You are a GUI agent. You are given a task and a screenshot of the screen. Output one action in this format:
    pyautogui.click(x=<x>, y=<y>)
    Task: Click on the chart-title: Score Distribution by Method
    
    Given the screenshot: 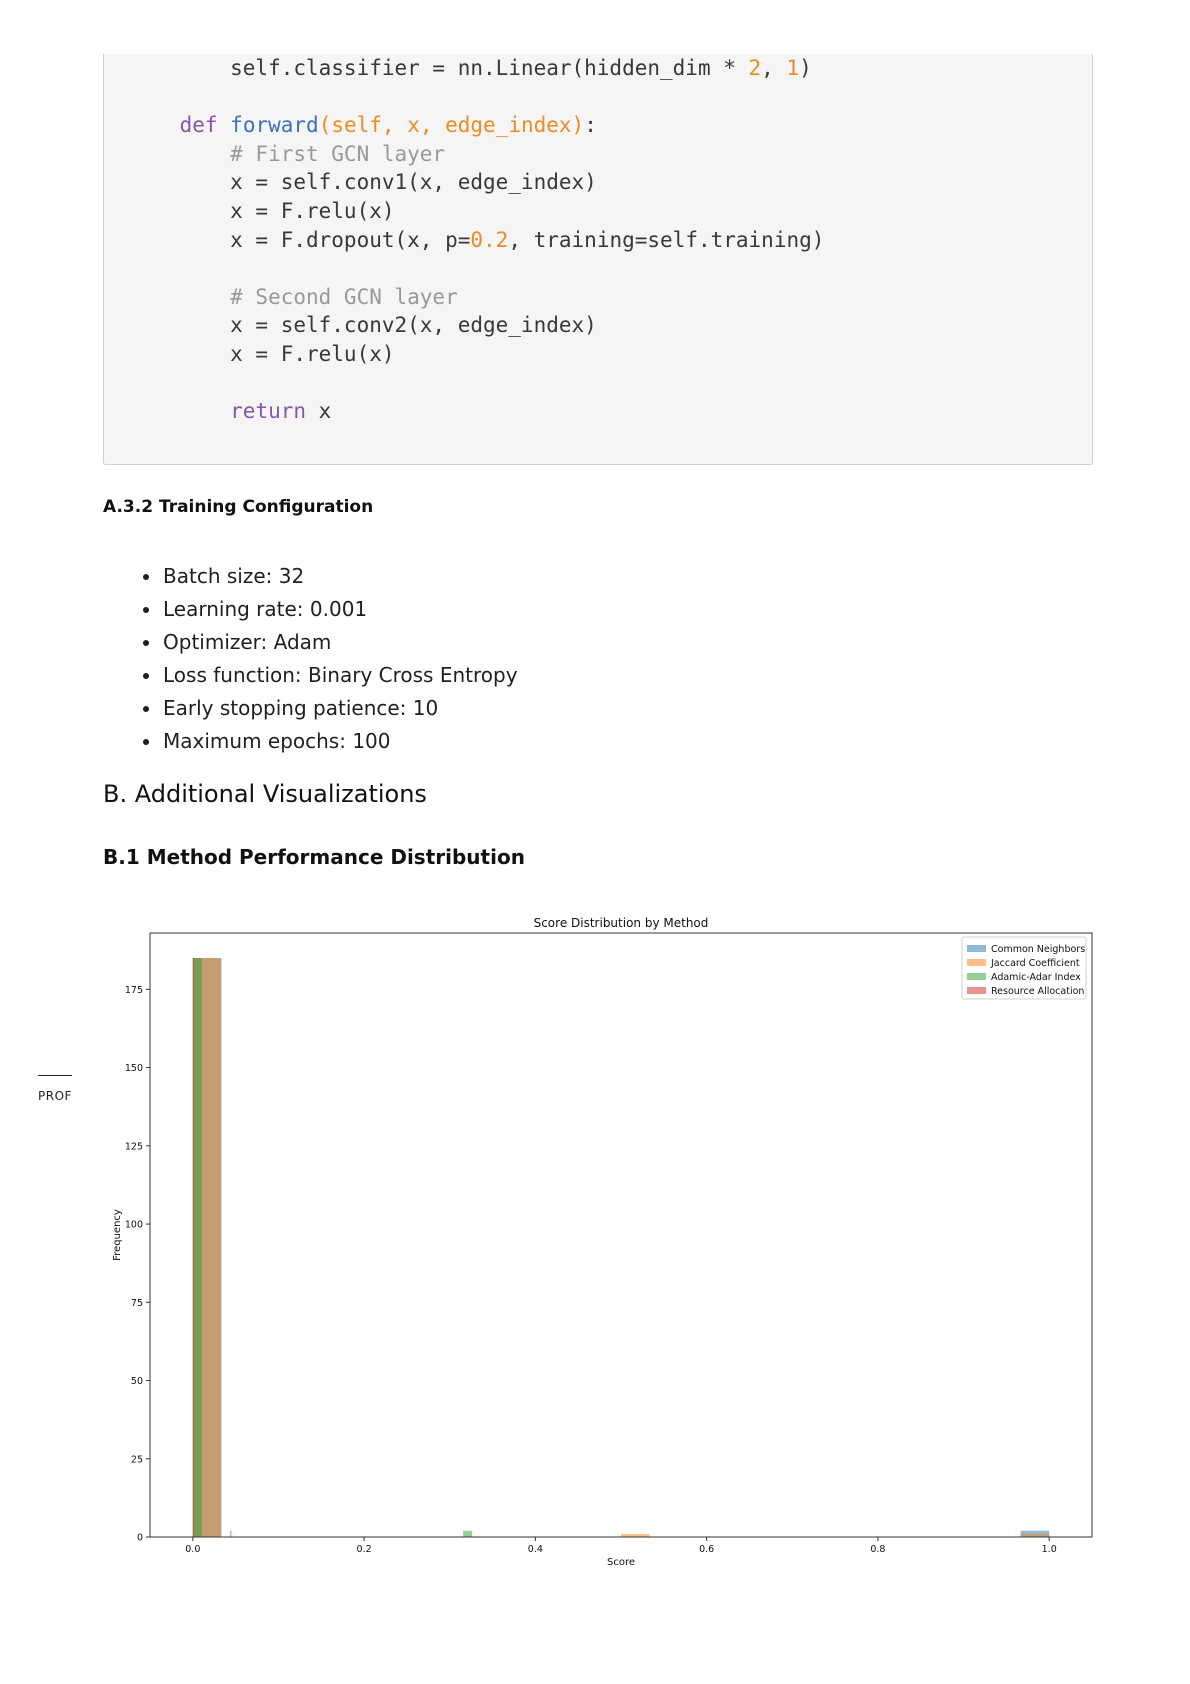 What is the action you would take?
    pyautogui.click(x=621, y=923)
    